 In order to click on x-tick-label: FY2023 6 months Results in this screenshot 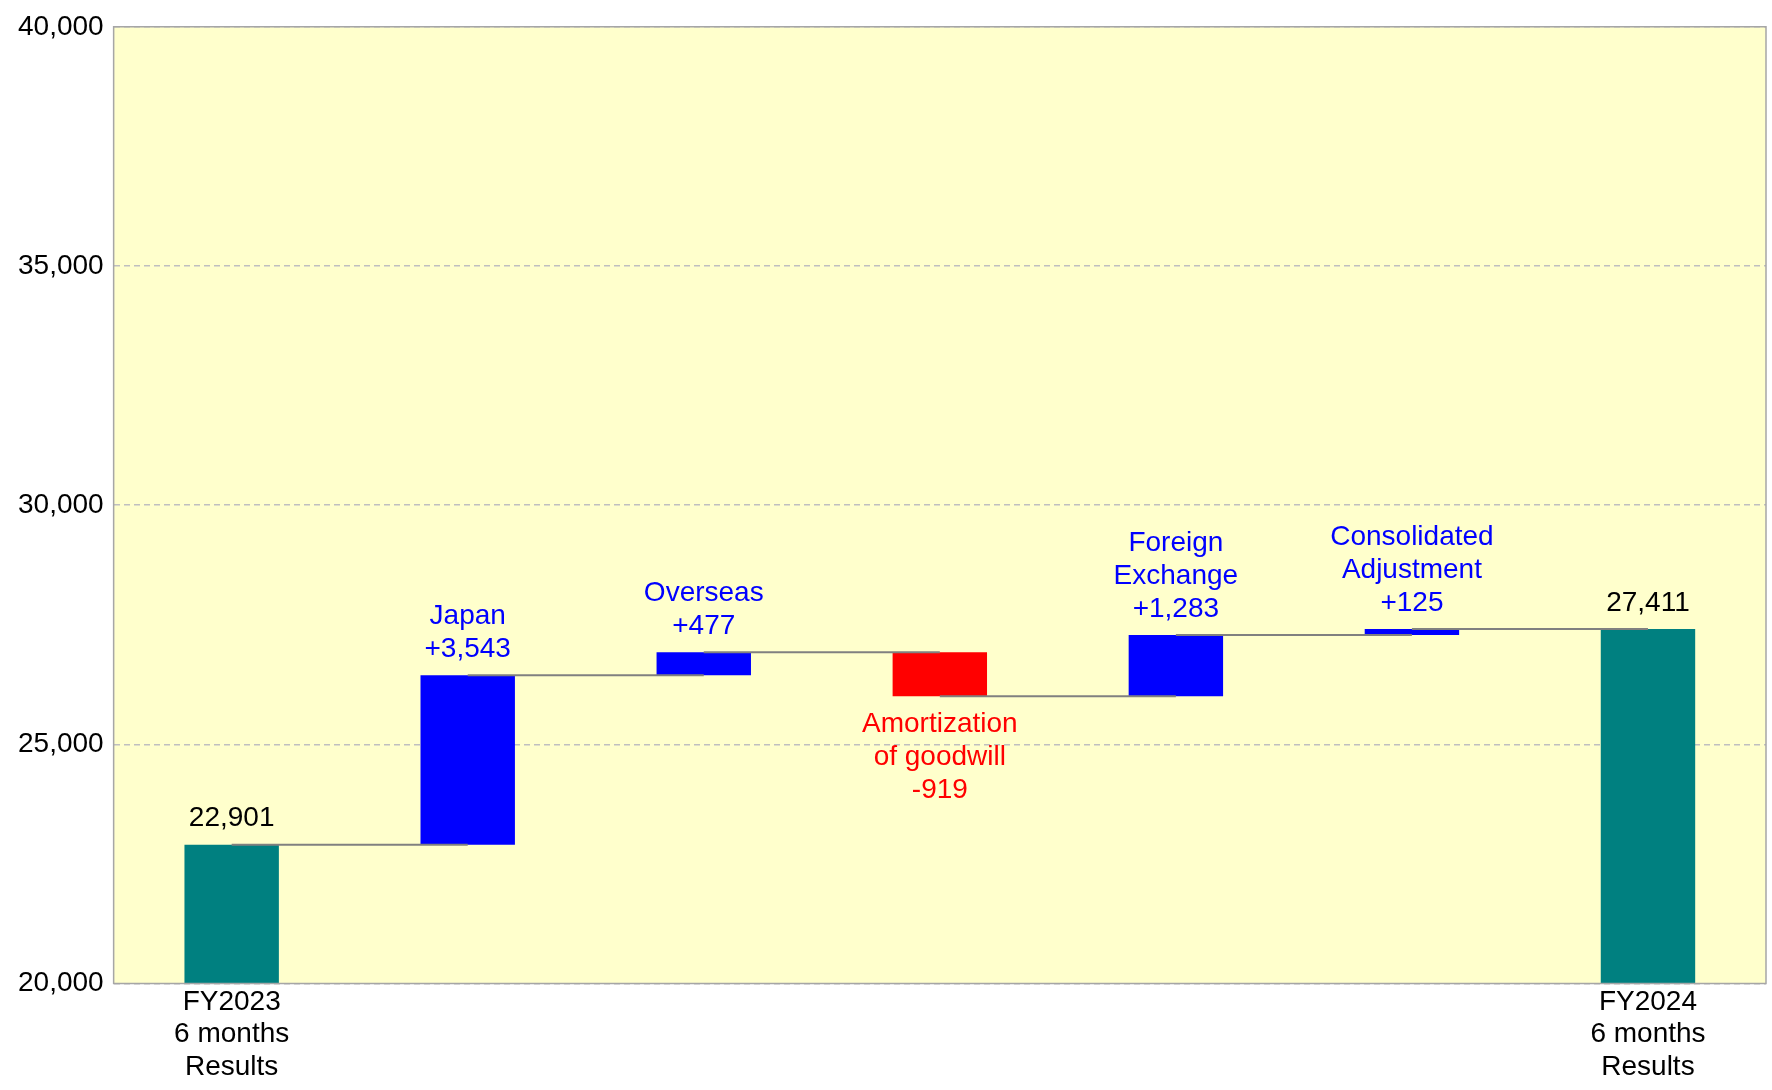, I will do `click(232, 1033)`.